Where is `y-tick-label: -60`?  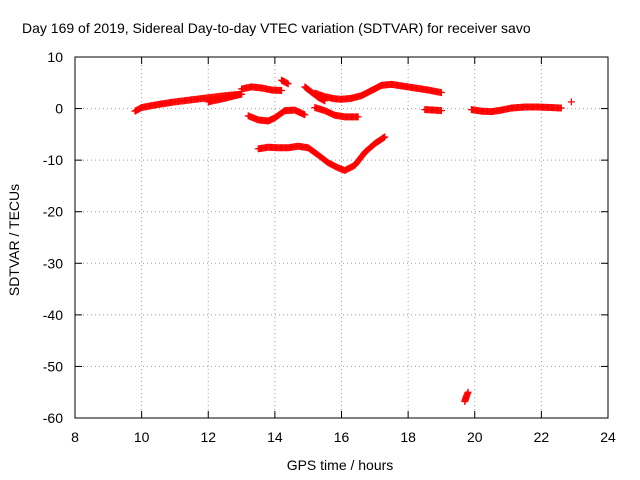 y-tick-label: -60 is located at coordinates (53, 418).